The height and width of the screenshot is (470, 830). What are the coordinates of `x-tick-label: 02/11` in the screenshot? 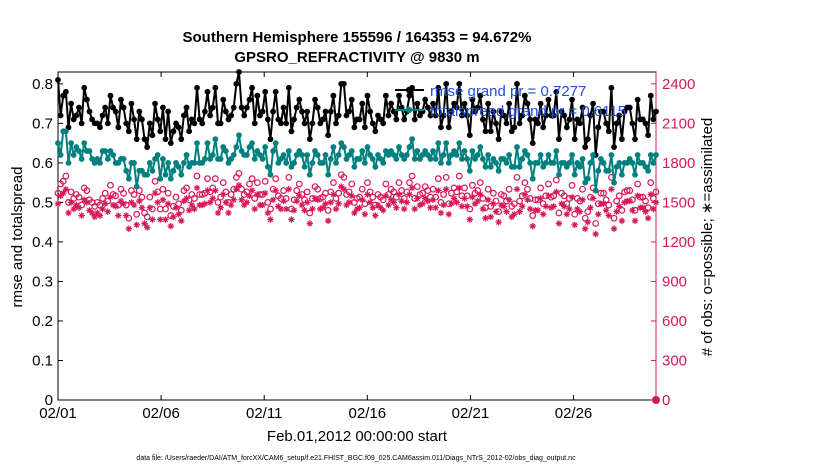 It's located at (264, 413).